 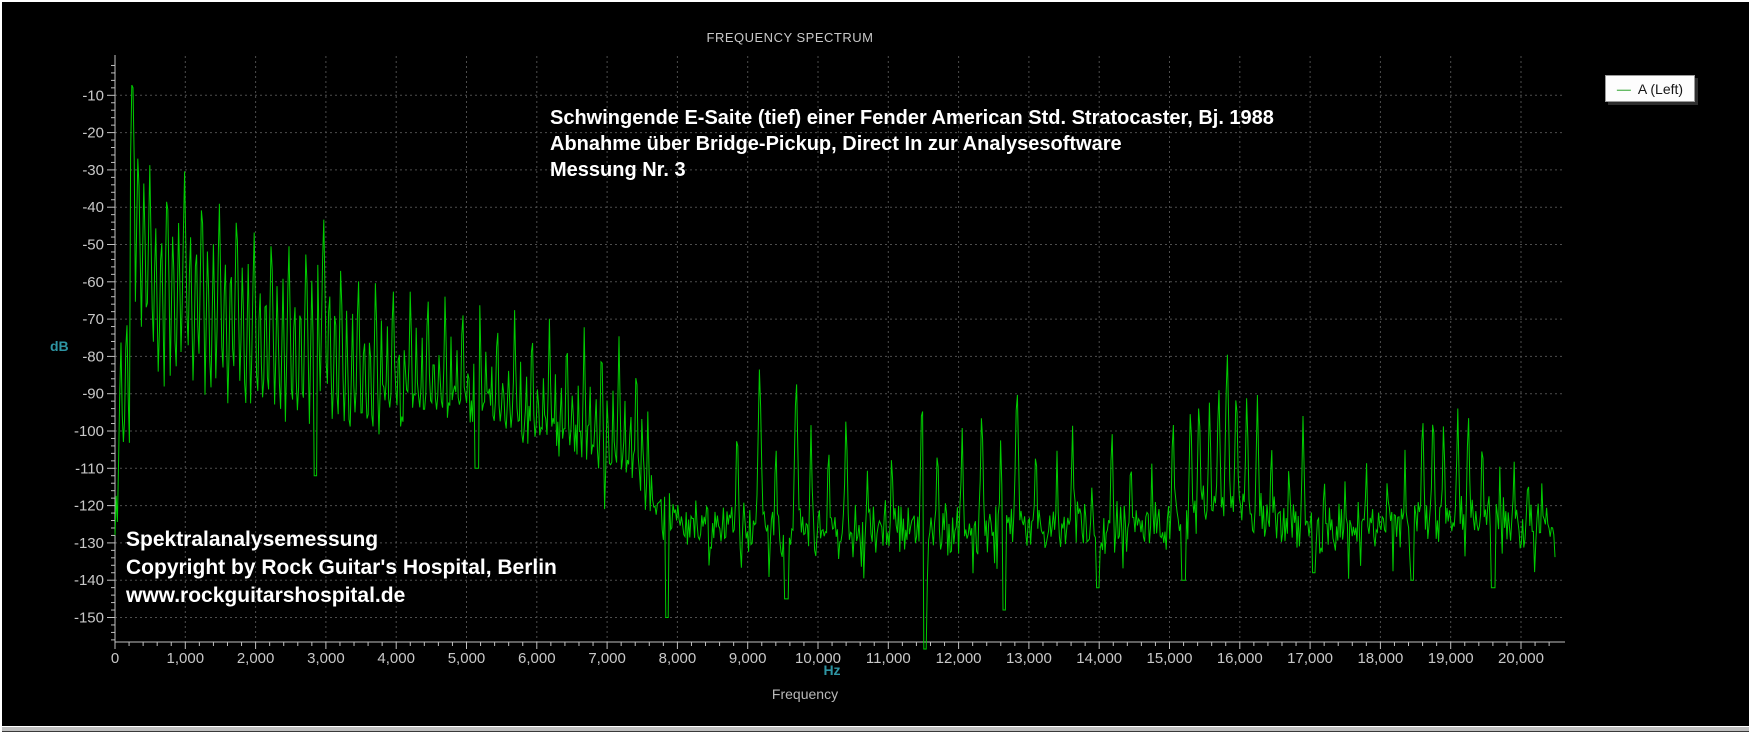 What do you see at coordinates (1310, 658) in the screenshot?
I see `svg-text: 17,000` at bounding box center [1310, 658].